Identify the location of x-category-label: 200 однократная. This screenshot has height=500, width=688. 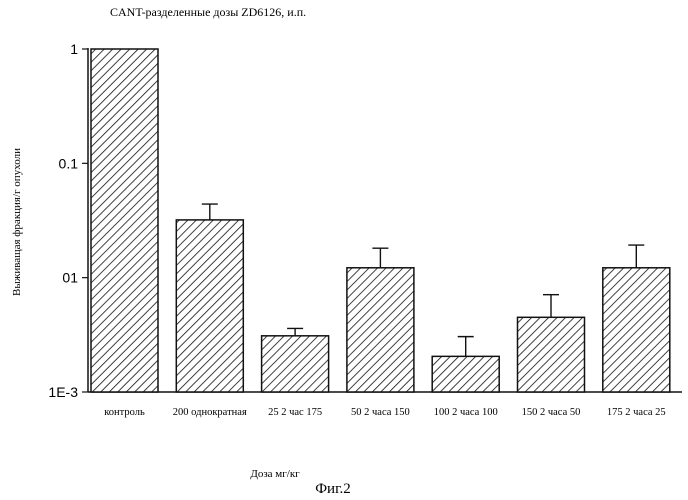
(210, 412).